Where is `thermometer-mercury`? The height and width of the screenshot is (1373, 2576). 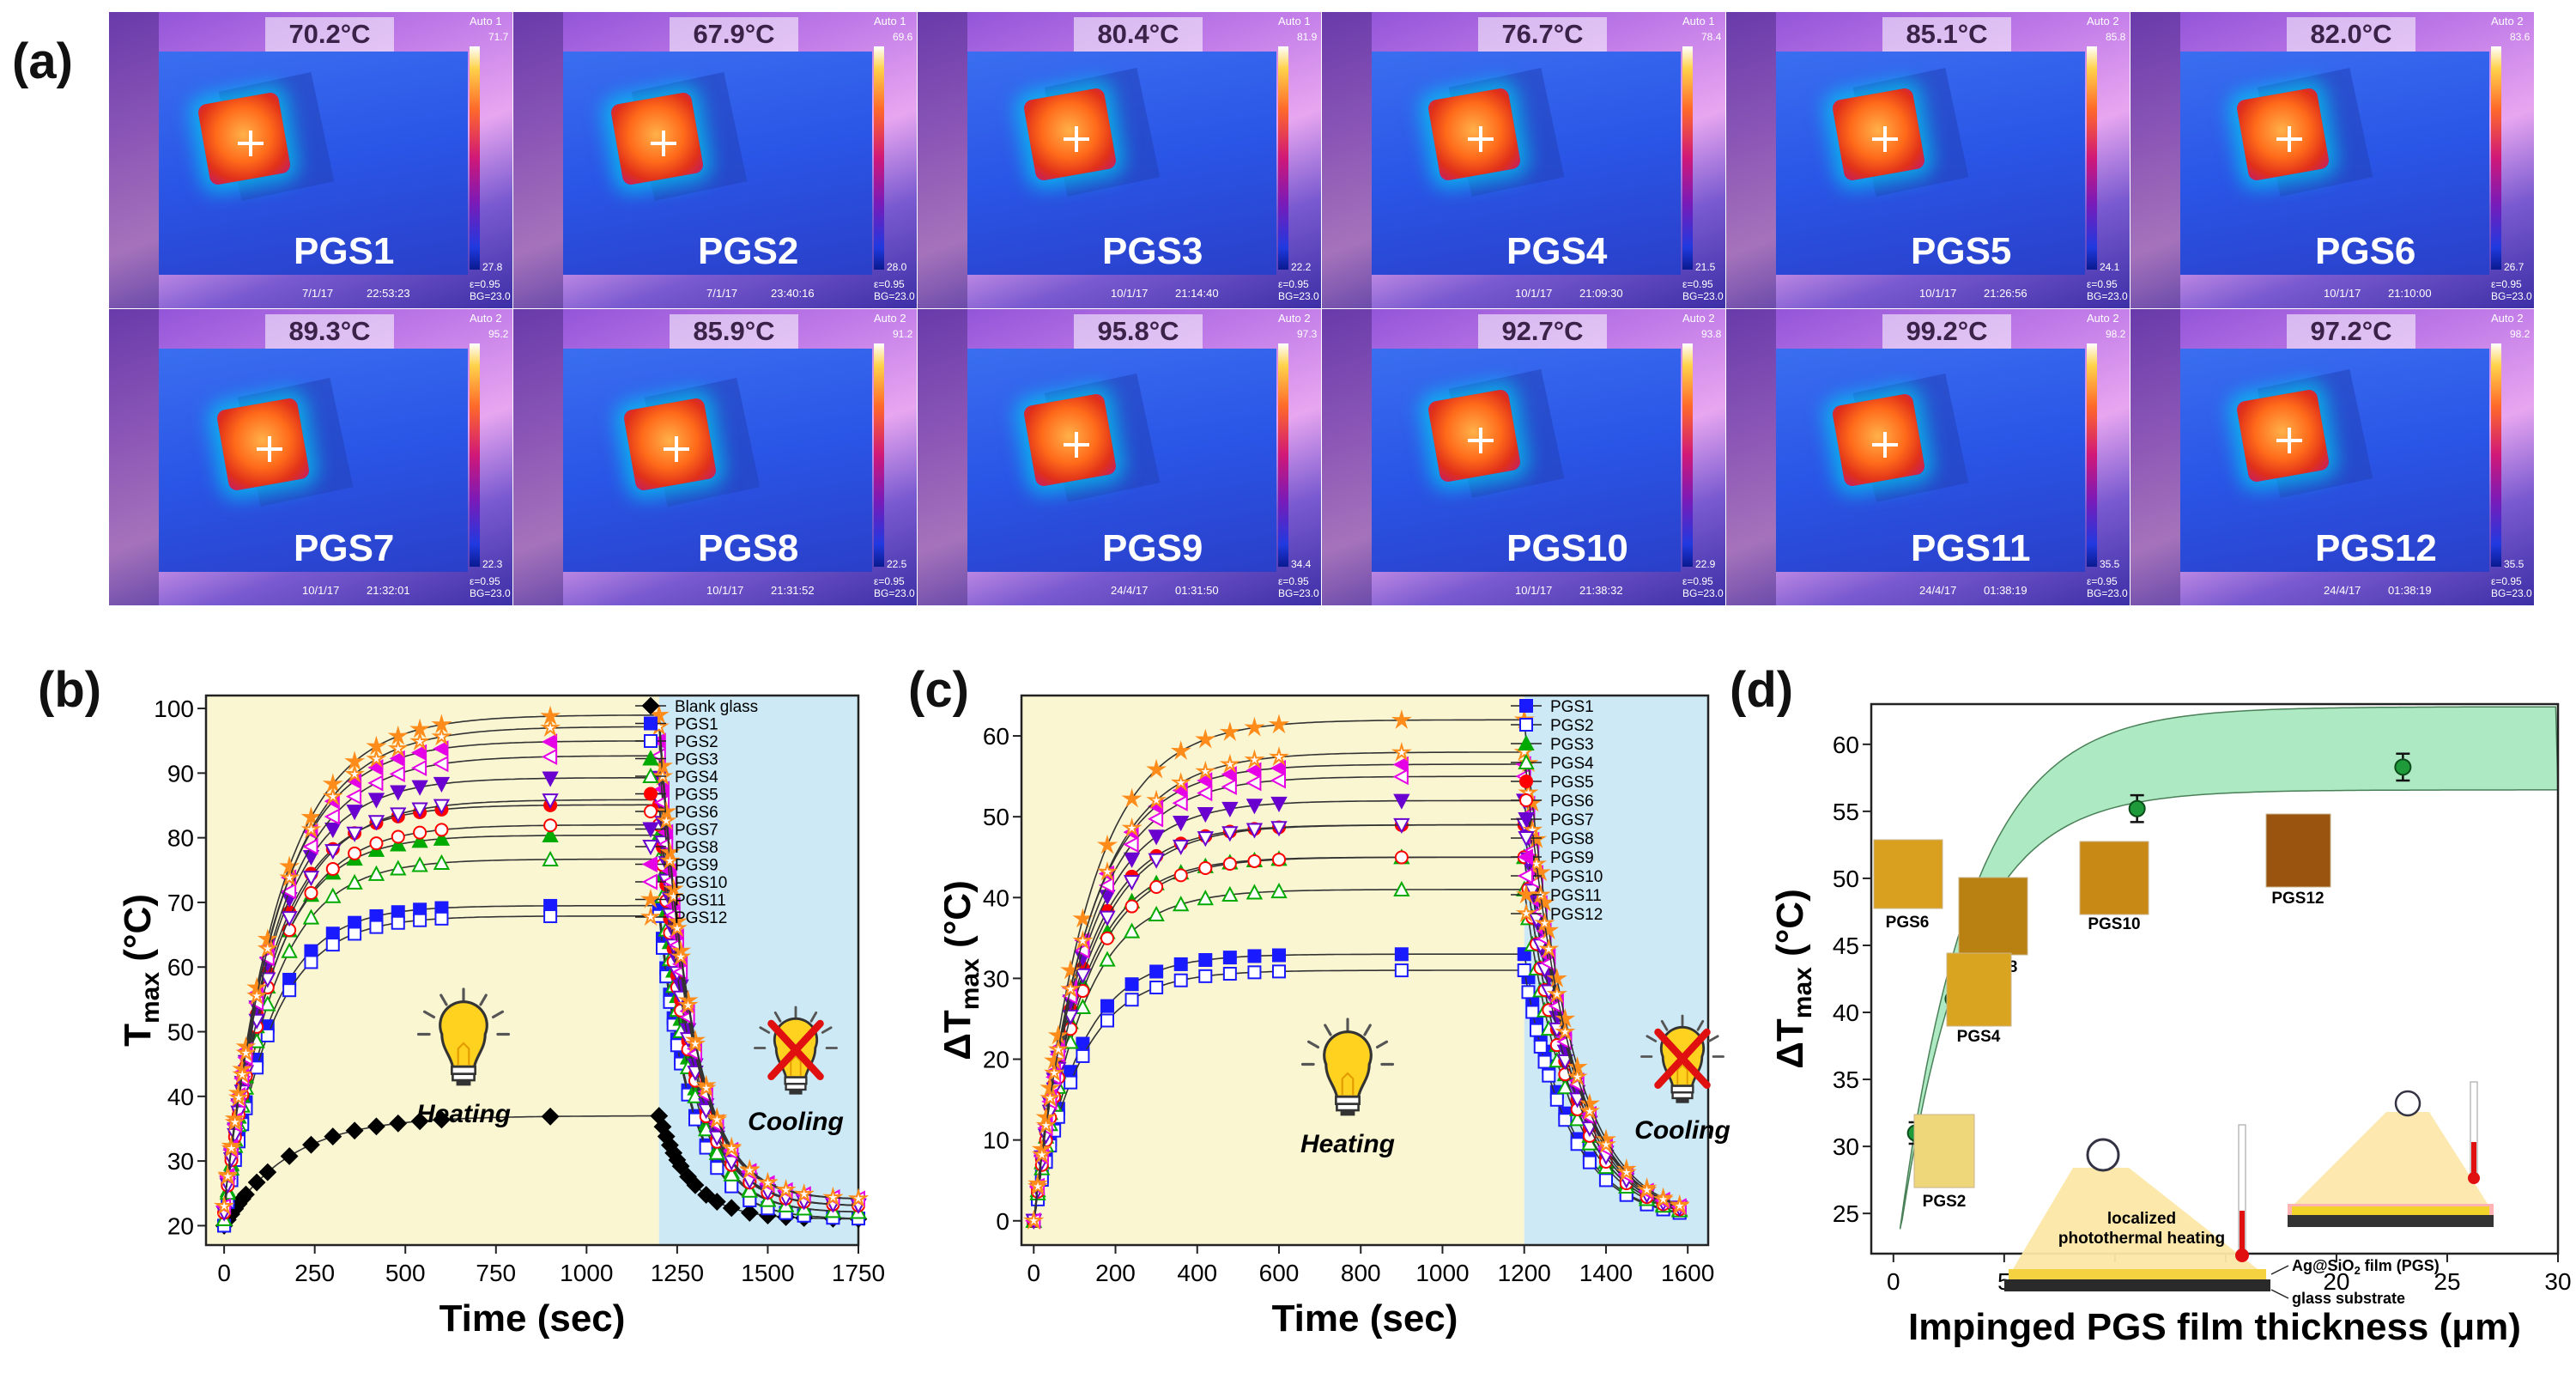
thermometer-mercury is located at coordinates (2473, 1159).